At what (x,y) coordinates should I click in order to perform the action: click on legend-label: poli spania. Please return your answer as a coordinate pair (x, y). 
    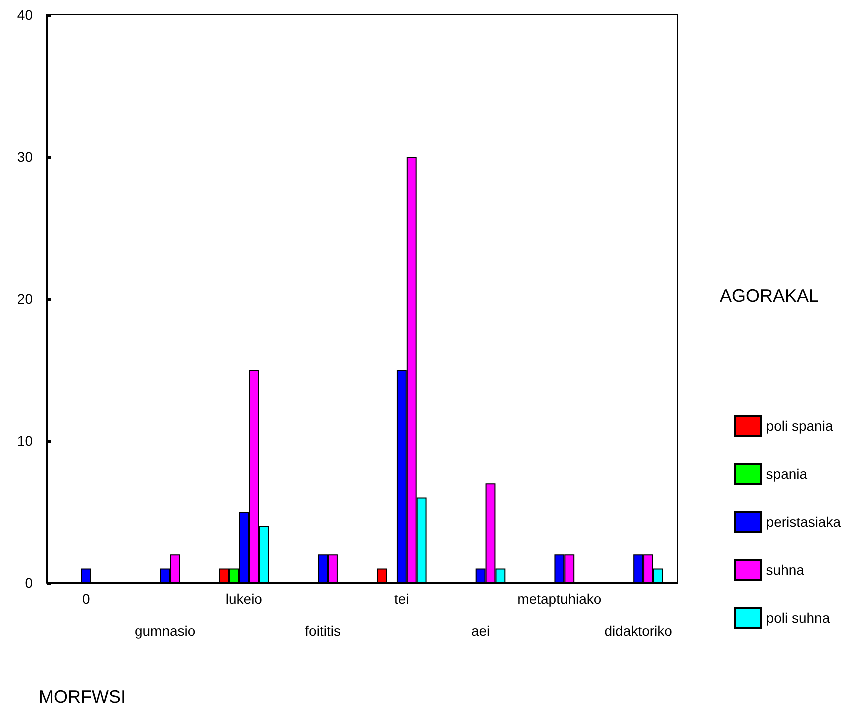
    Looking at the image, I should click on (800, 426).